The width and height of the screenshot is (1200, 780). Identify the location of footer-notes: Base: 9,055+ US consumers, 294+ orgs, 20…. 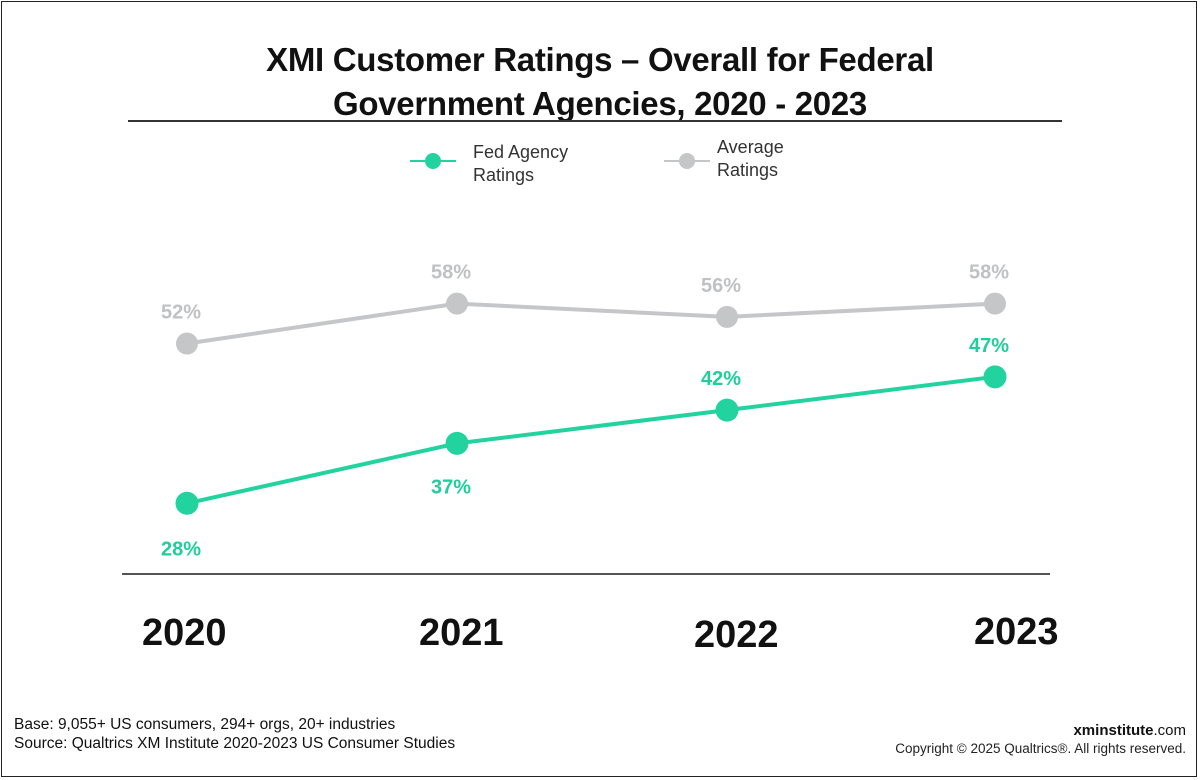
(234, 734).